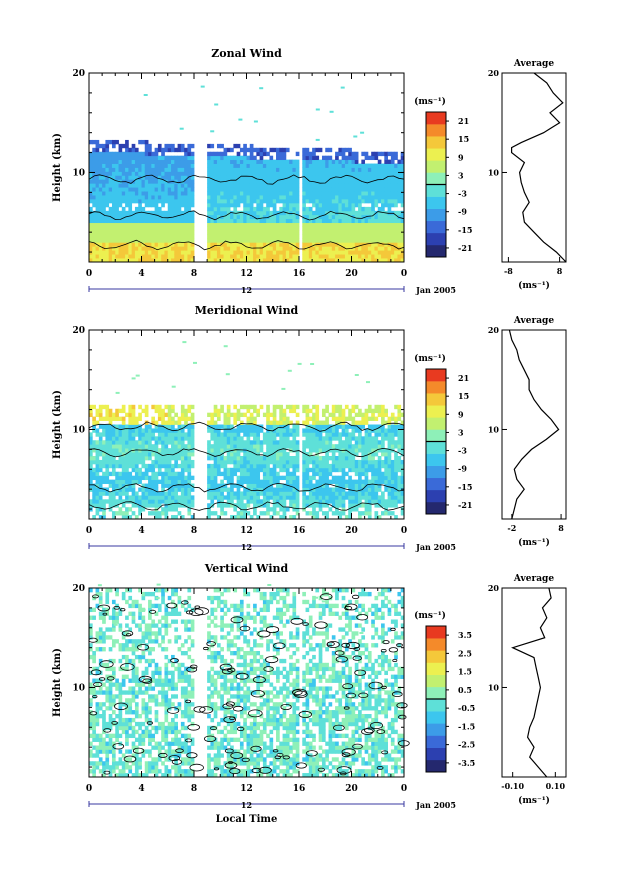  I want to click on y-tick-label: 10, so click(78, 173).